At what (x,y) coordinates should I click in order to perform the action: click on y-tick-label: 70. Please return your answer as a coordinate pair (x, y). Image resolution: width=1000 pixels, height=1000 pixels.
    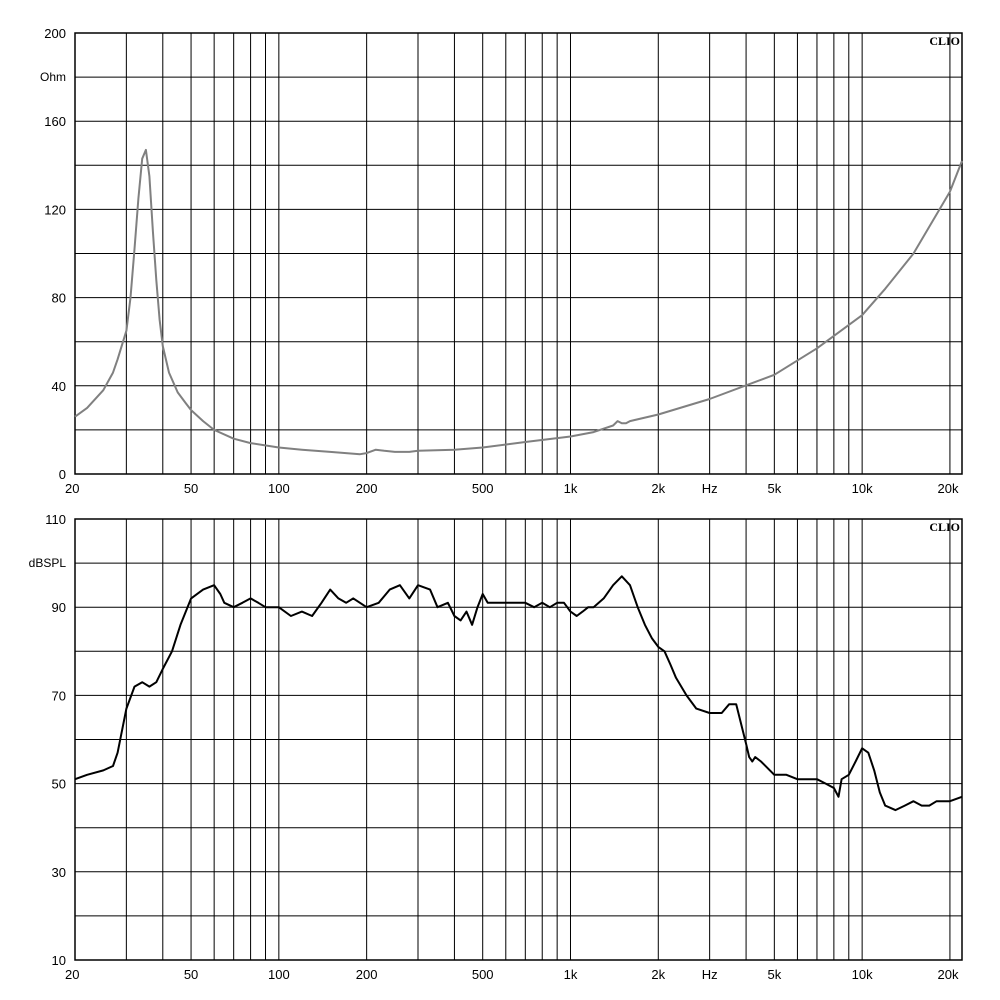
    Looking at the image, I should click on (59, 695).